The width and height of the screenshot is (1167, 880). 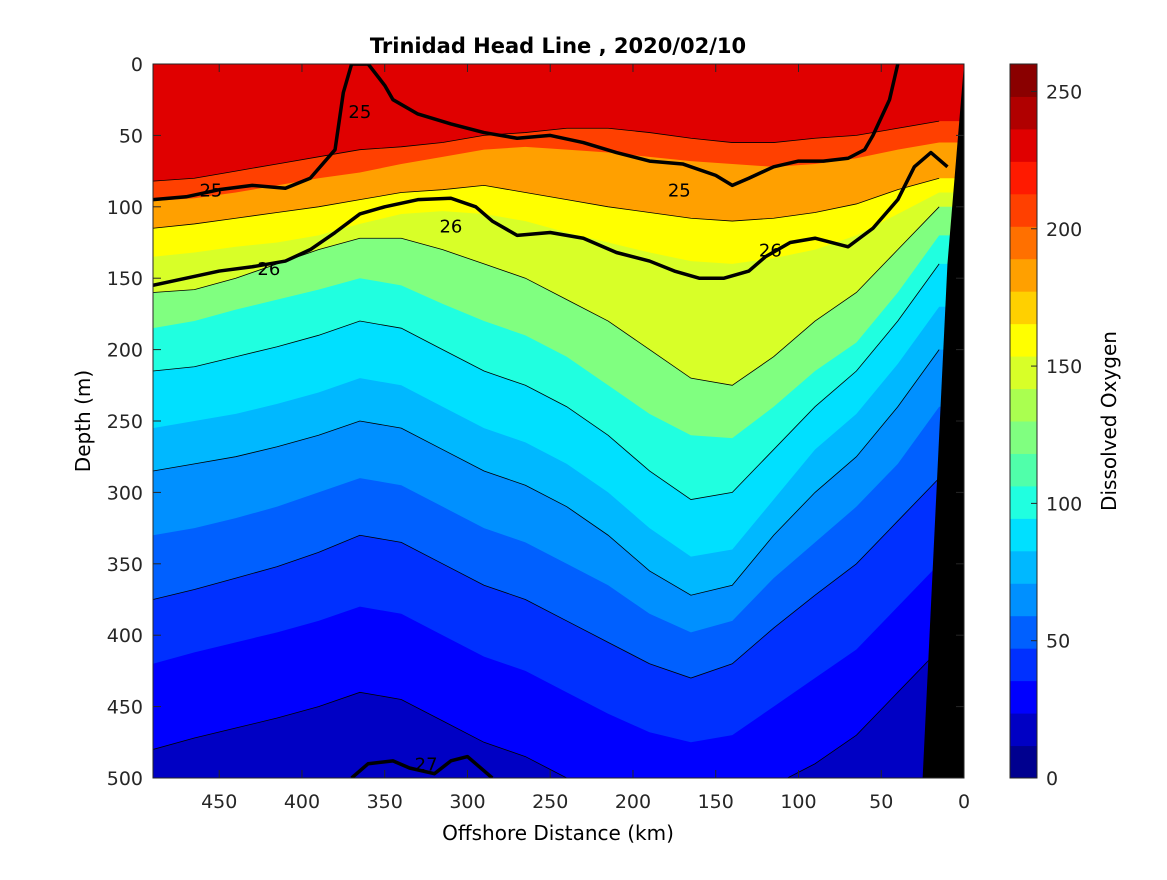 What do you see at coordinates (467, 802) in the screenshot?
I see `x-tick-label: 300` at bounding box center [467, 802].